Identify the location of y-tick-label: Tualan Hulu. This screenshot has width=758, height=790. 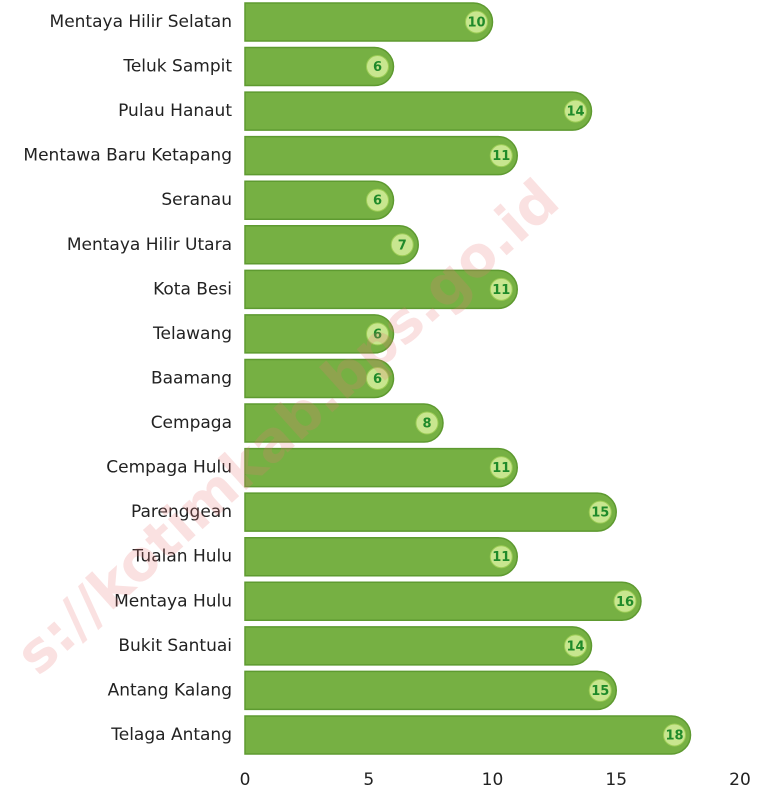
(182, 557).